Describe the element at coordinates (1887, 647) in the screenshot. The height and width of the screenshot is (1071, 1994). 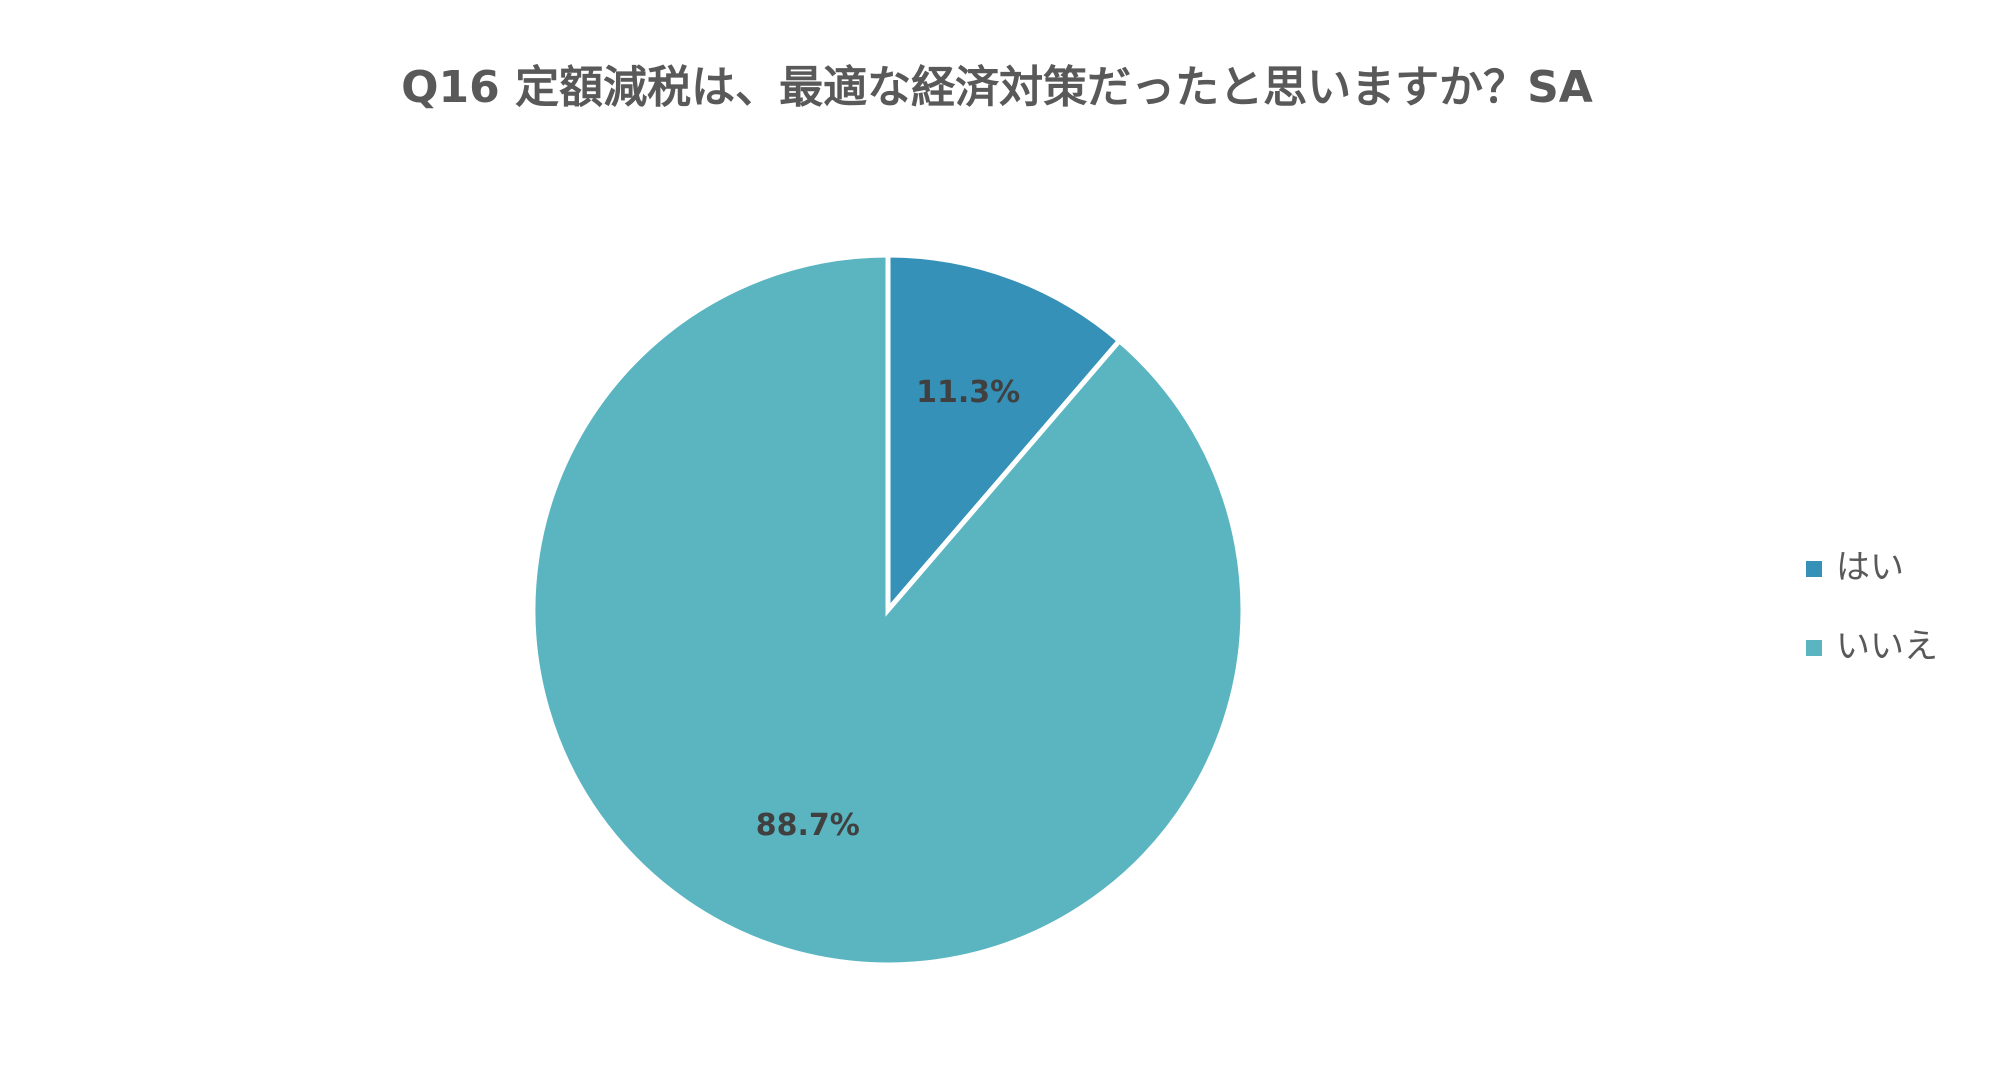
I see `legend-label: いいえ` at that location.